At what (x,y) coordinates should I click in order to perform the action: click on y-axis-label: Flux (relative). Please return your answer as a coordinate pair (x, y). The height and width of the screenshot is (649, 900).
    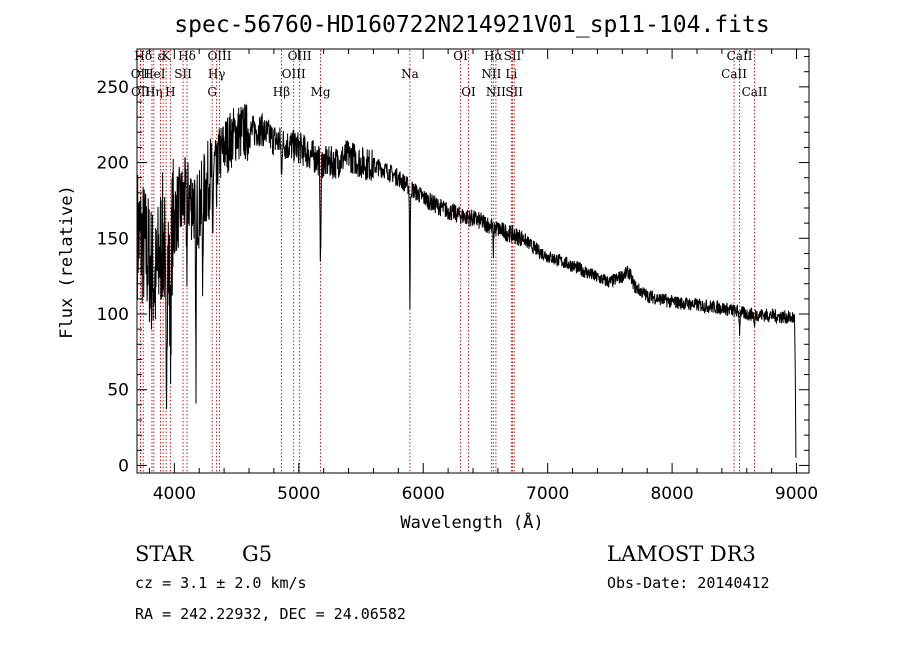
    Looking at the image, I should click on (67, 262).